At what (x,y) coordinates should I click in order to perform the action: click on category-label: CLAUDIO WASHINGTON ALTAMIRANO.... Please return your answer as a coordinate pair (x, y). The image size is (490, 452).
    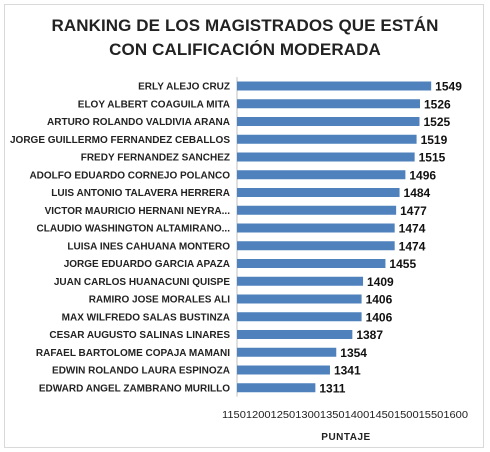
    Looking at the image, I should click on (133, 229).